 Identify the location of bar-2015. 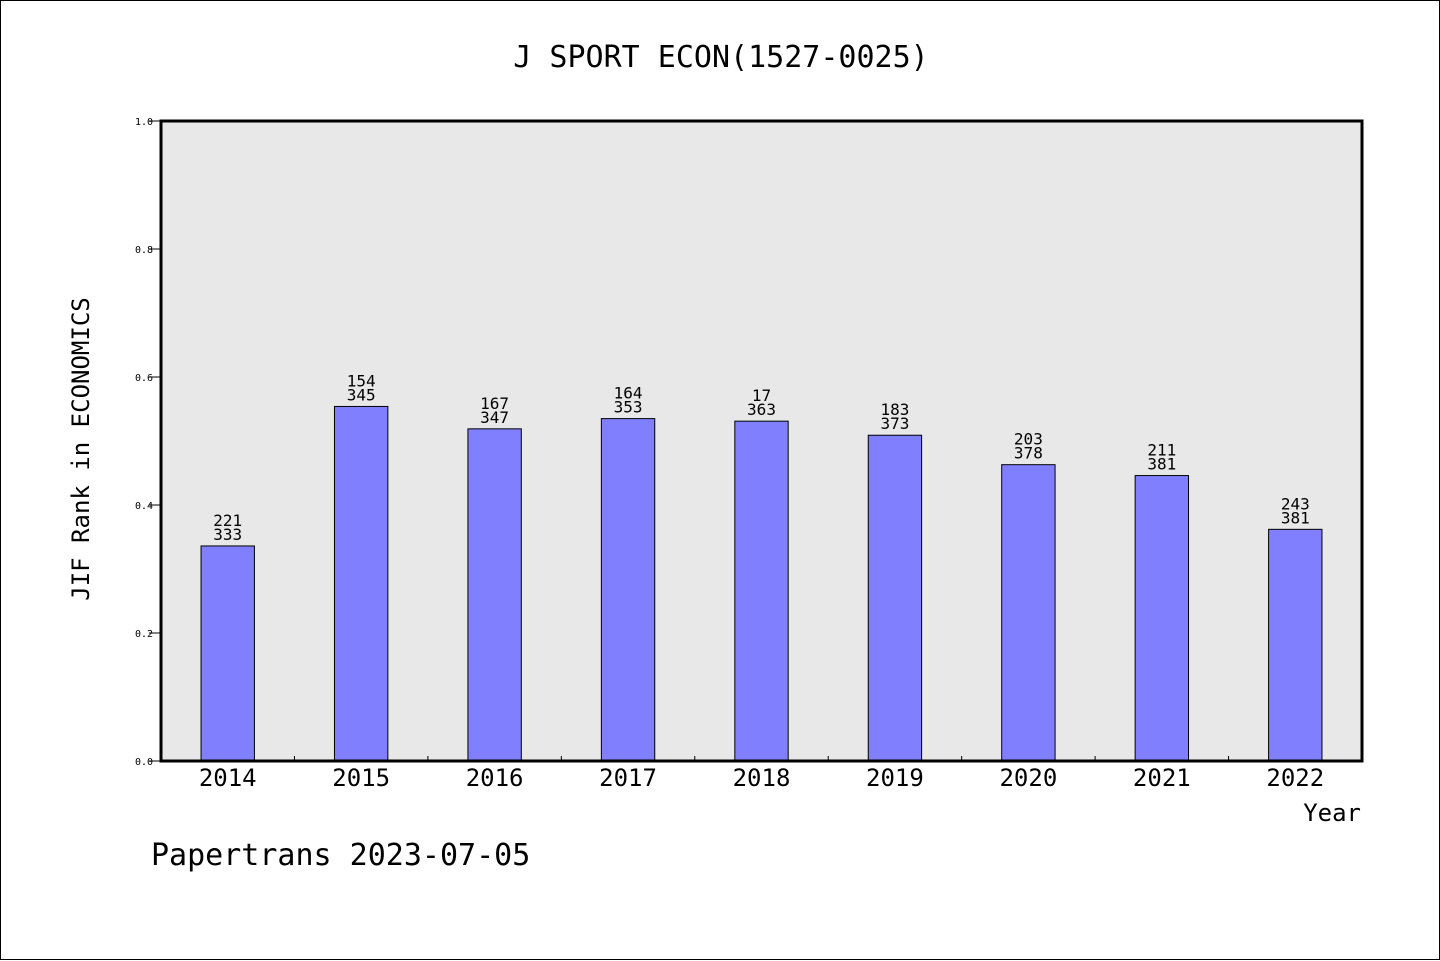
(361, 583).